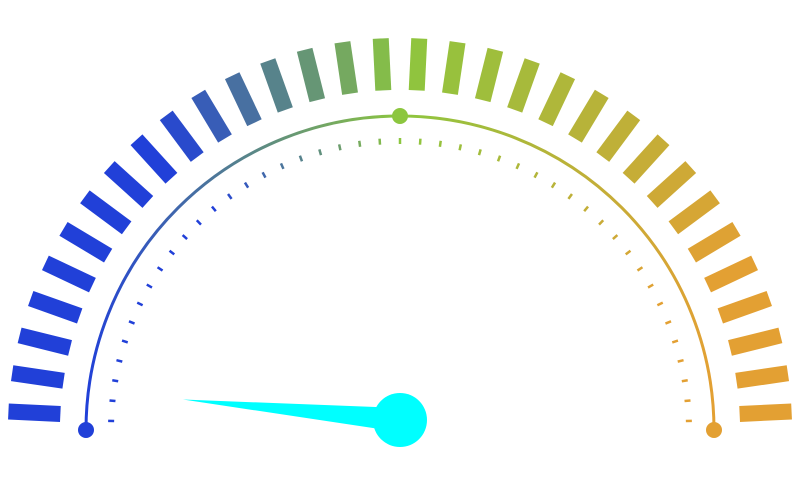 The height and width of the screenshot is (492, 800). I want to click on gauge-needle, so click(292, 415).